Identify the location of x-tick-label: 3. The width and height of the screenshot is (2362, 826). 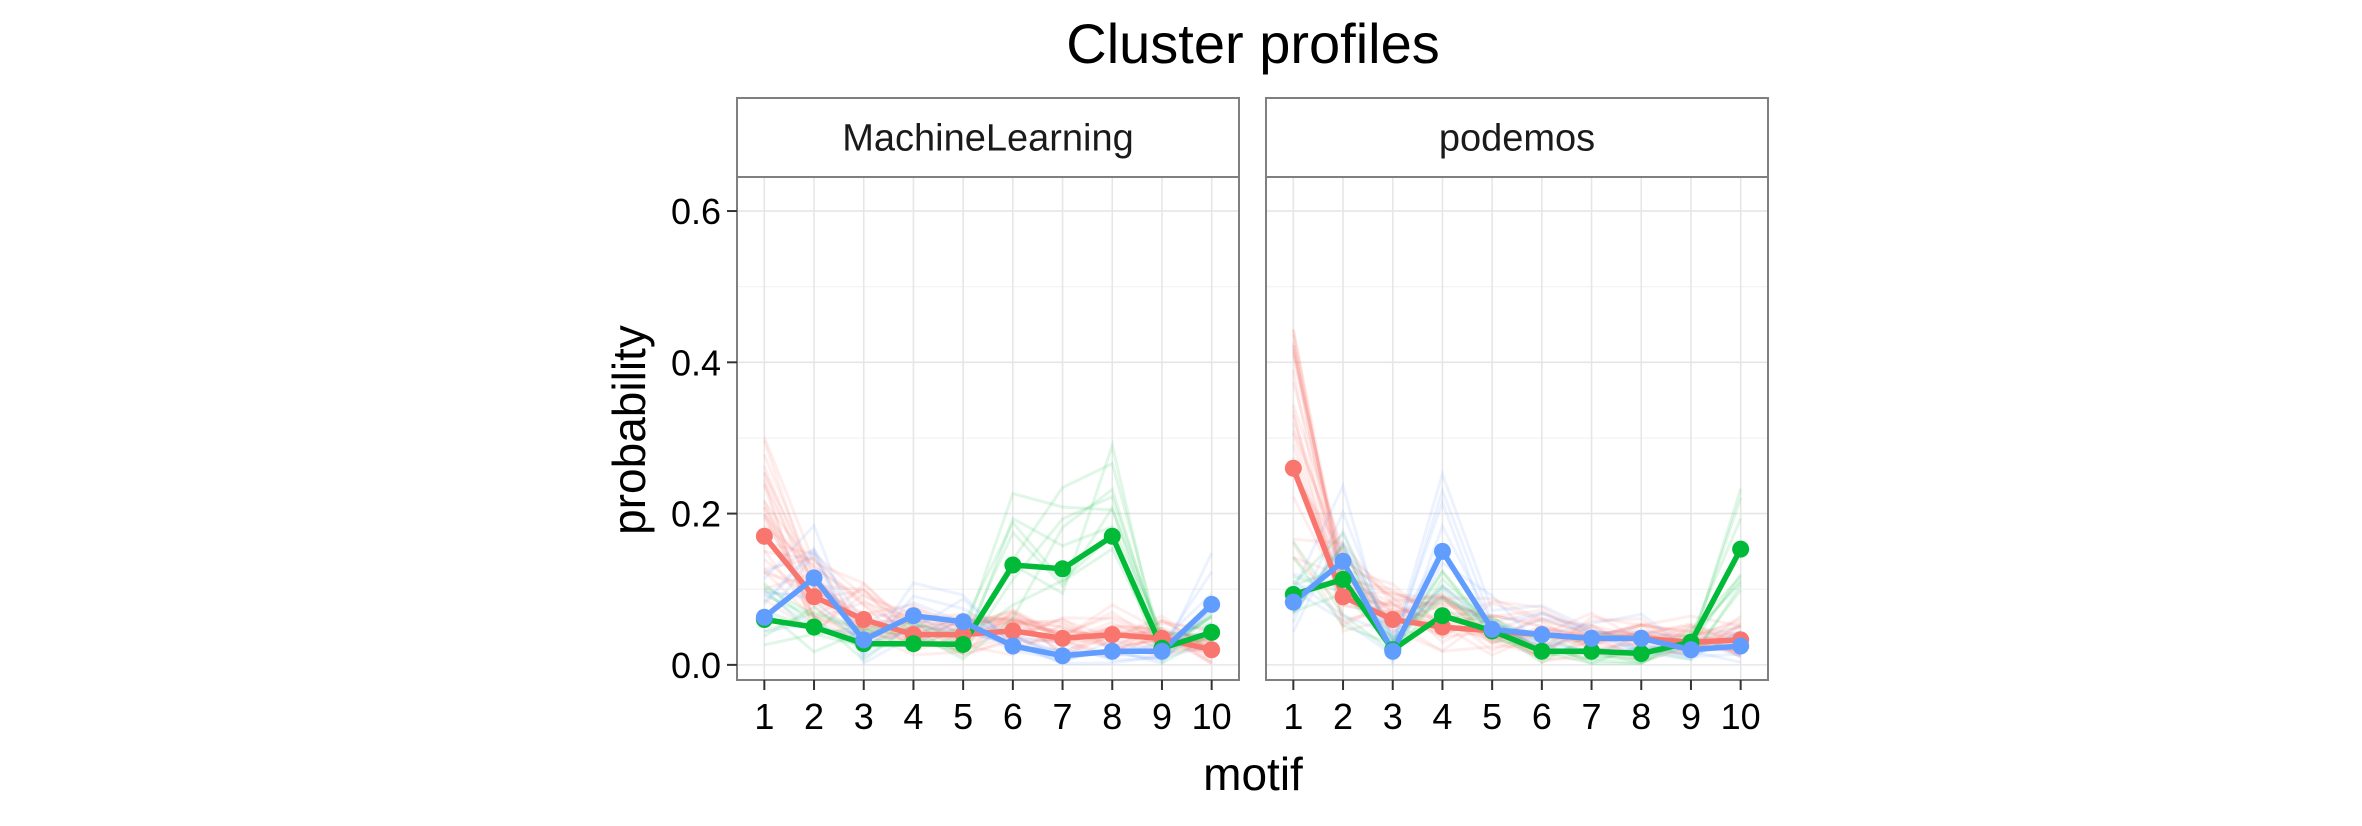
(1393, 716).